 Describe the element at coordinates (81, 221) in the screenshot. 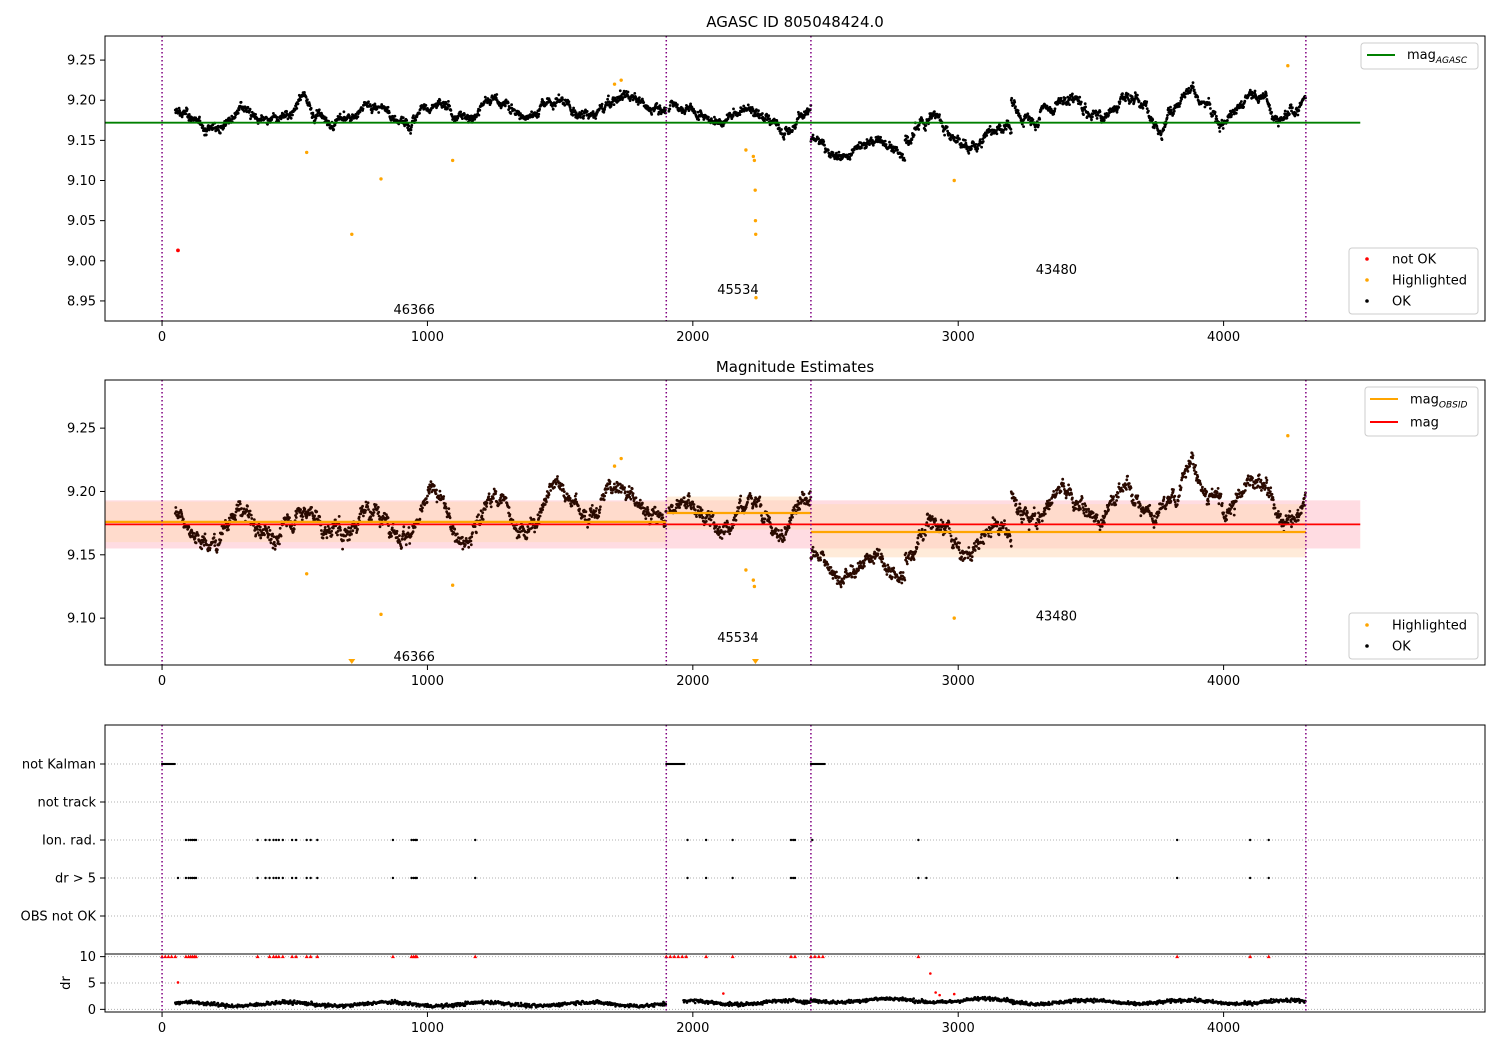

I see `y-tick-label: 9.05` at that location.